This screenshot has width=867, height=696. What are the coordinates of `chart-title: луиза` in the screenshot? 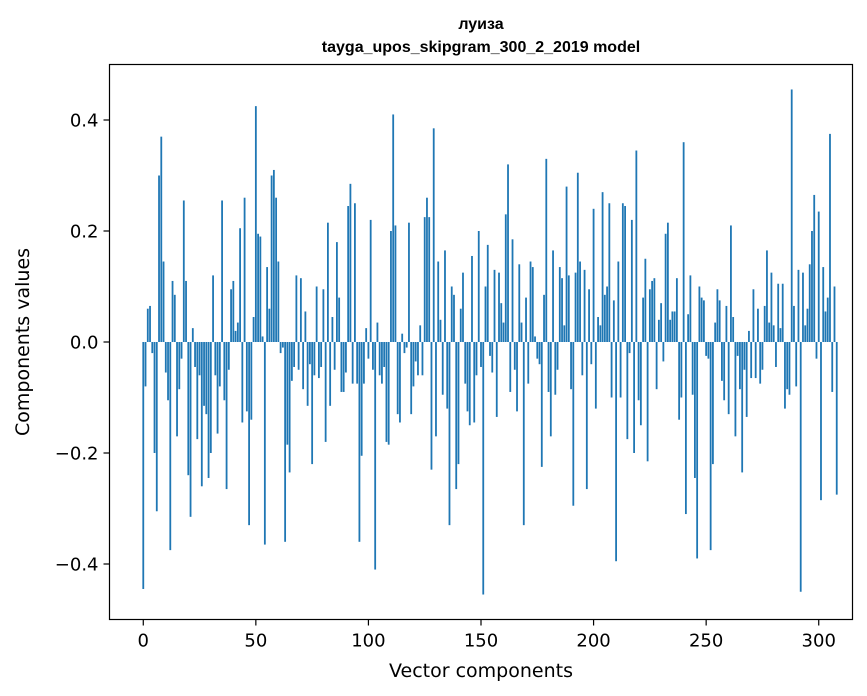 It's located at (480, 24).